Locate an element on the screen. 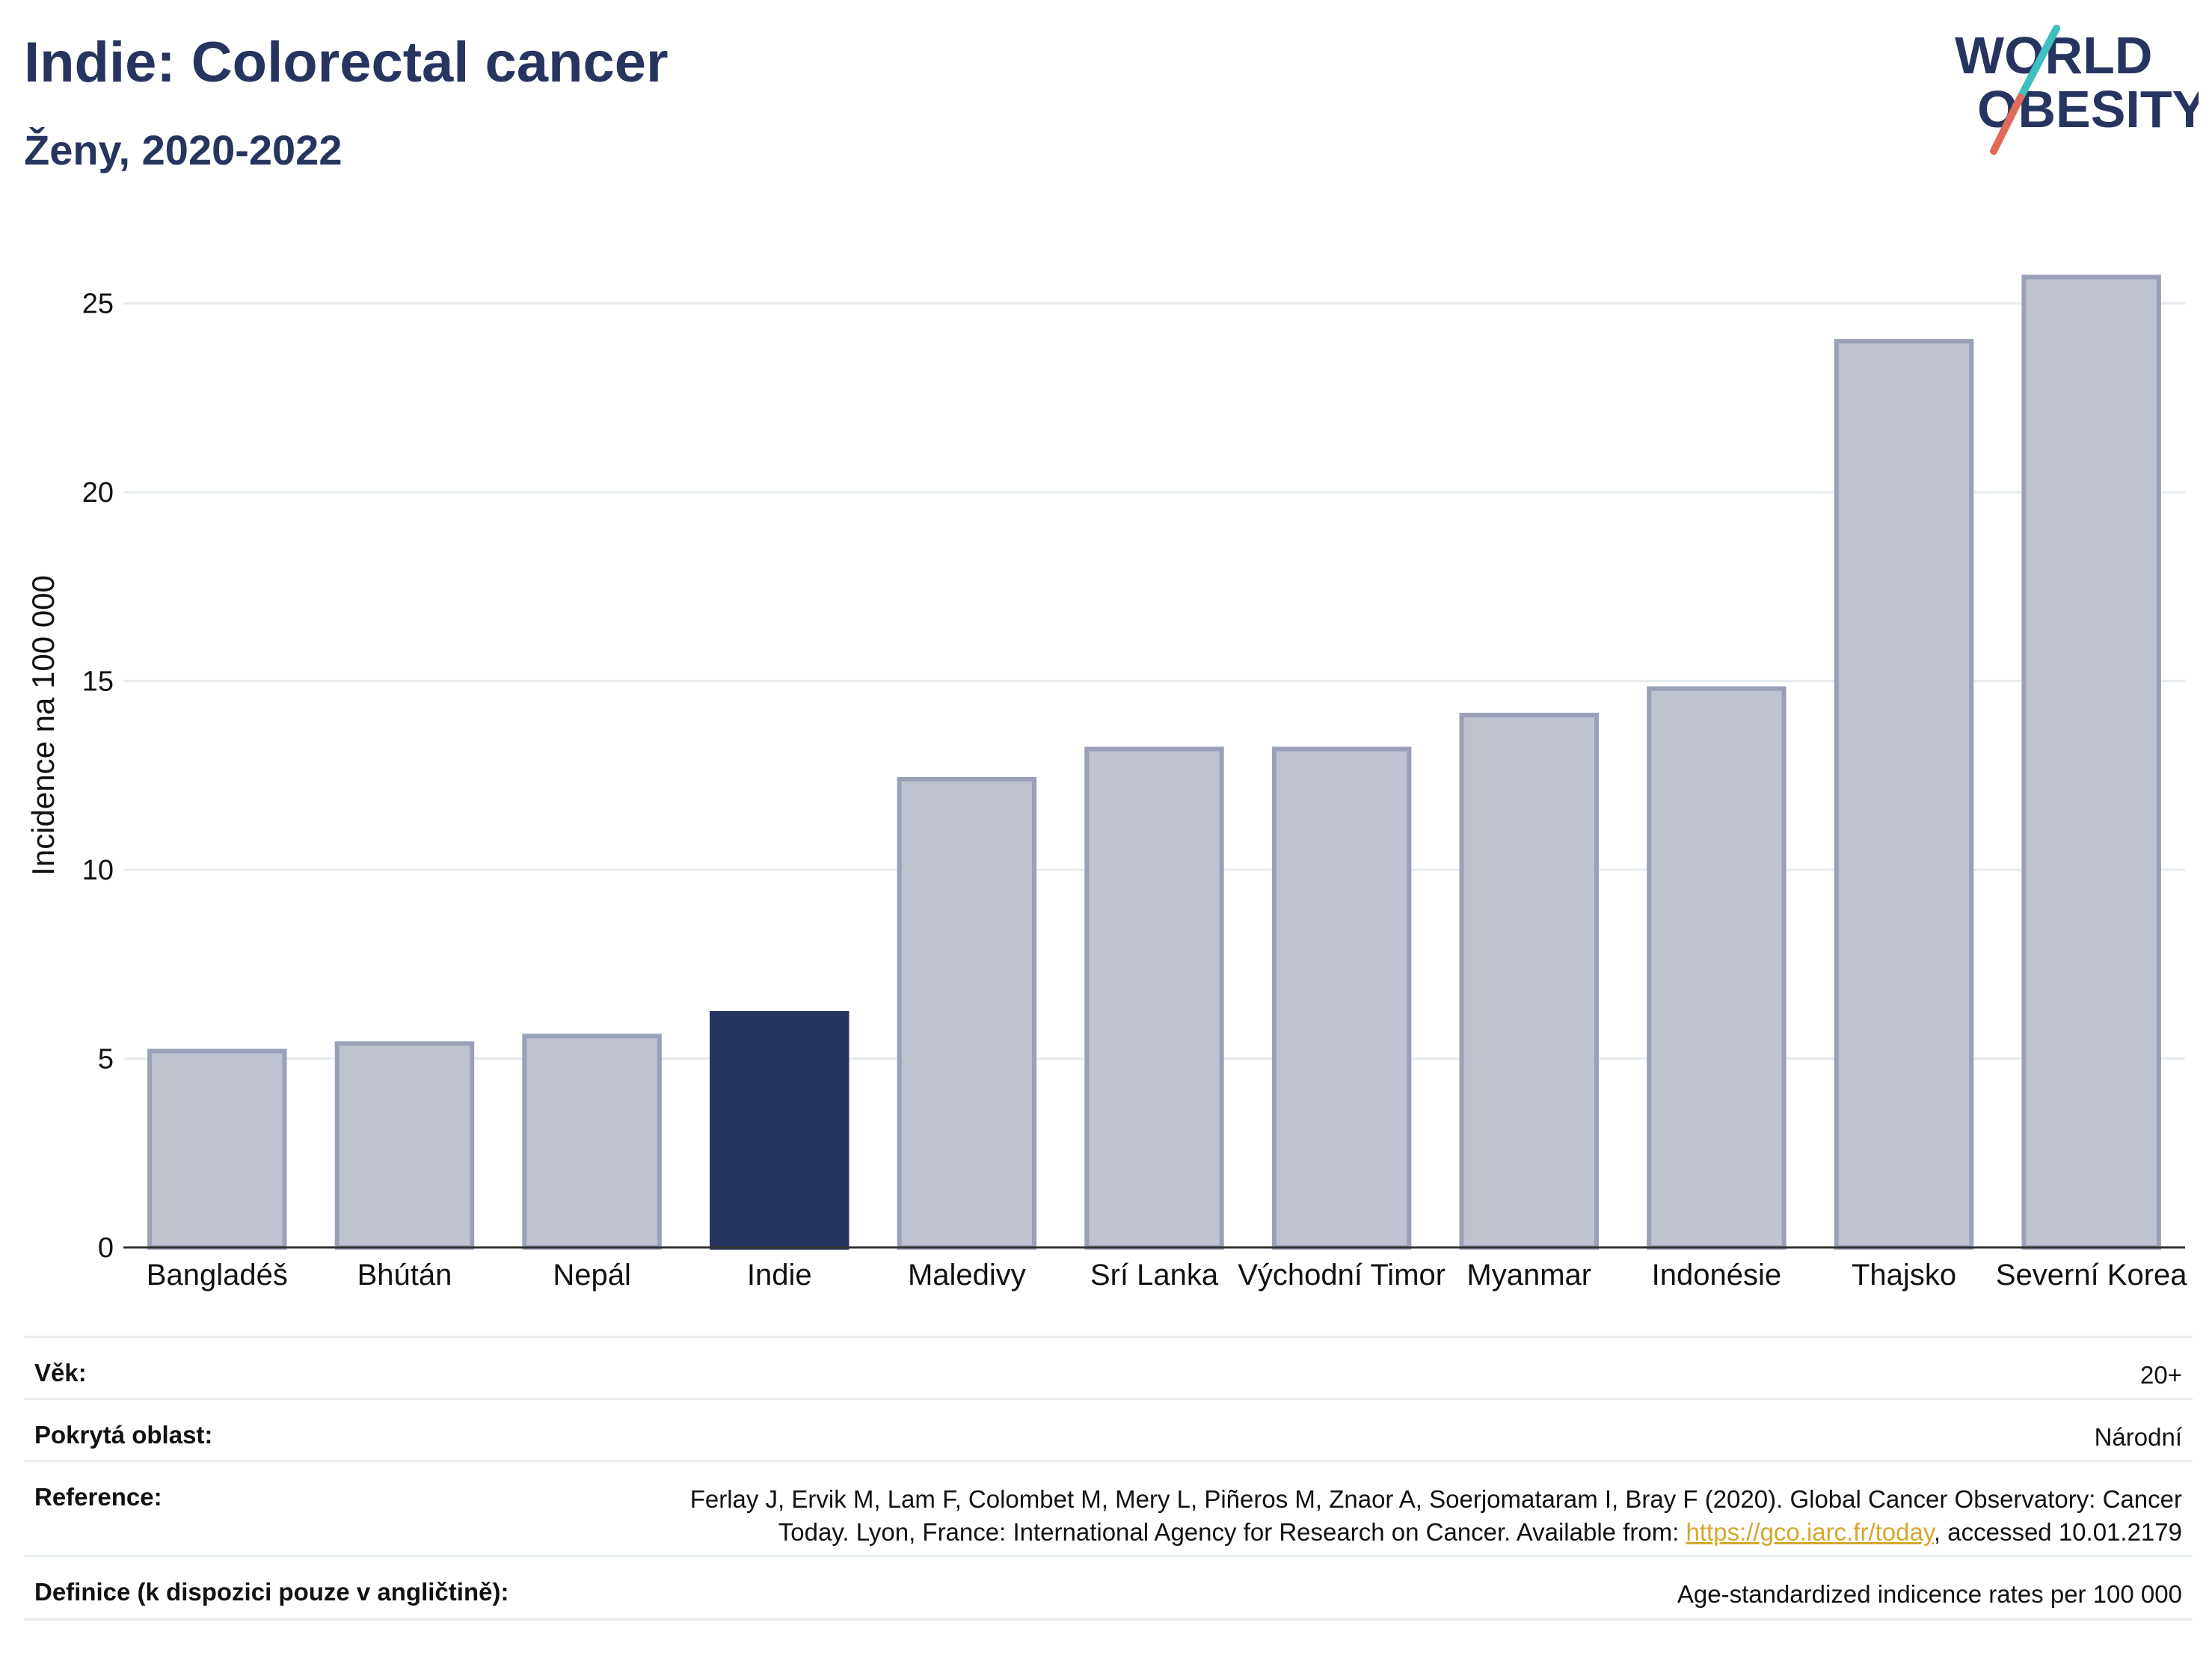 The width and height of the screenshot is (2212, 1655). x-tick-label: Srí Lanka is located at coordinates (1154, 1275).